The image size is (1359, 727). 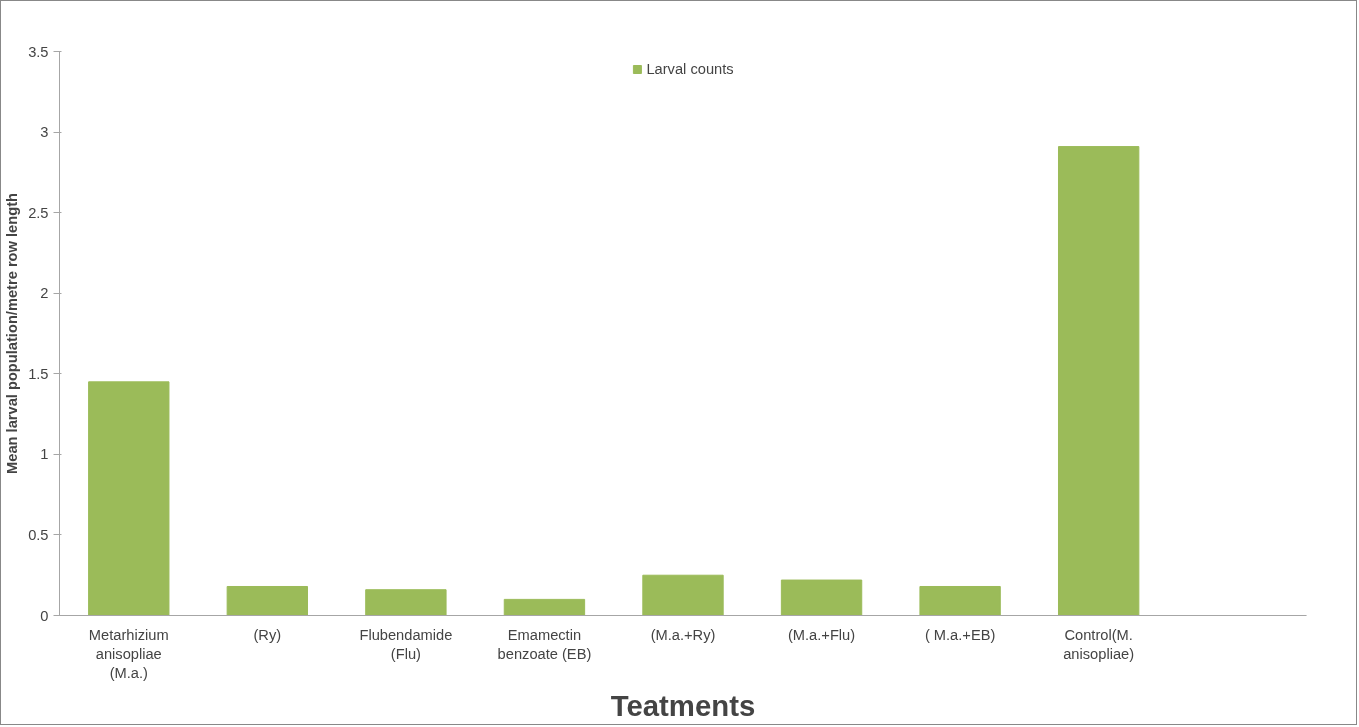 What do you see at coordinates (267, 634) in the screenshot?
I see `x-tick-label: (Ry)` at bounding box center [267, 634].